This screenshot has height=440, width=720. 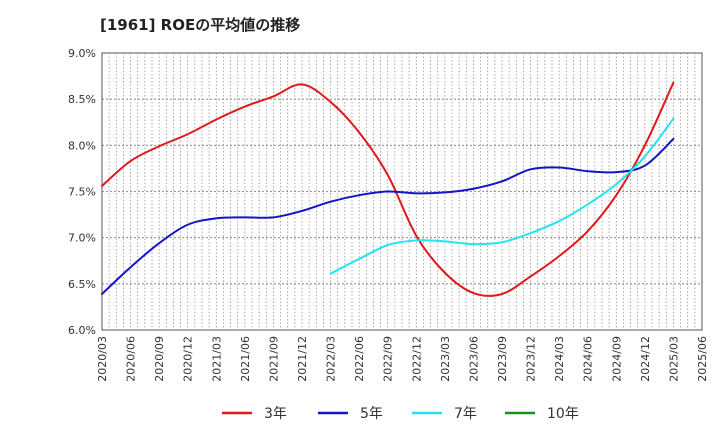 I want to click on x-tick-label: 2024/09, so click(x=616, y=359).